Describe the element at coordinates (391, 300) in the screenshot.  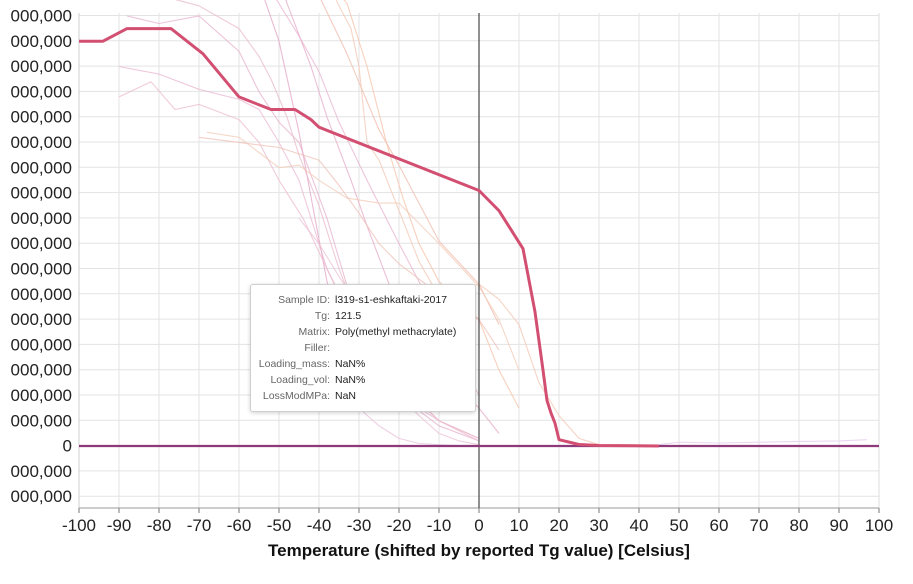
I see `tooltip-value: l319-s1-eshkaftaki-2017` at that location.